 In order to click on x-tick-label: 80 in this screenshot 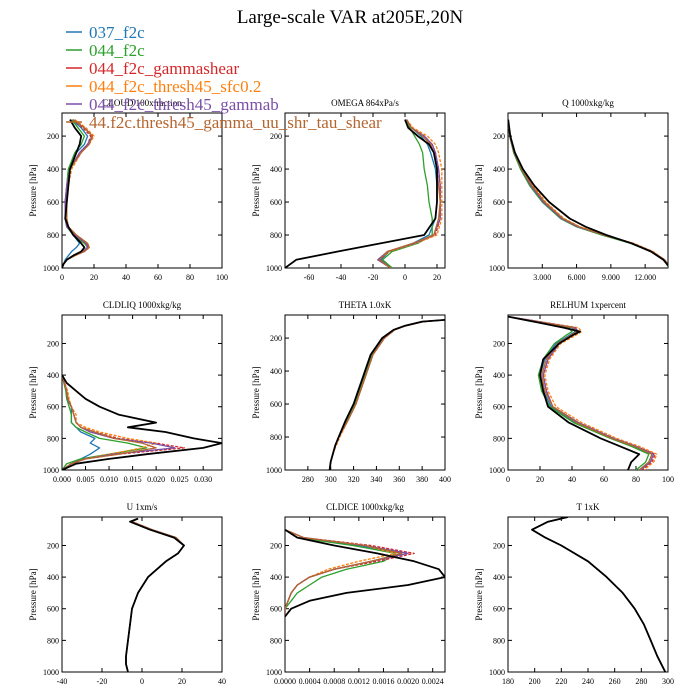, I will do `click(190, 277)`.